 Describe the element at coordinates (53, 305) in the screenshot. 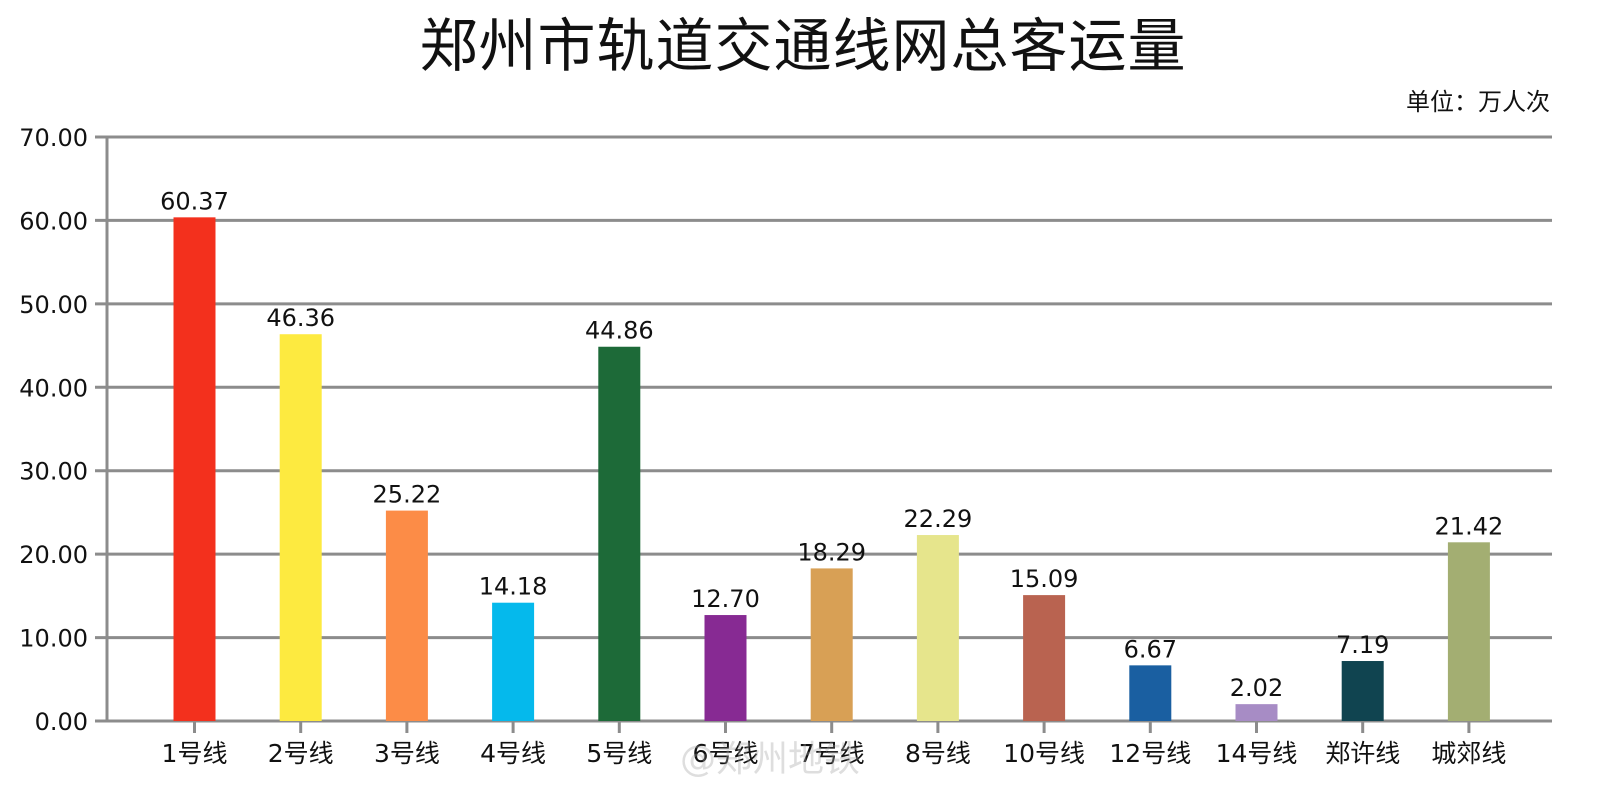

I see `y-tick-label: 50.00` at that location.